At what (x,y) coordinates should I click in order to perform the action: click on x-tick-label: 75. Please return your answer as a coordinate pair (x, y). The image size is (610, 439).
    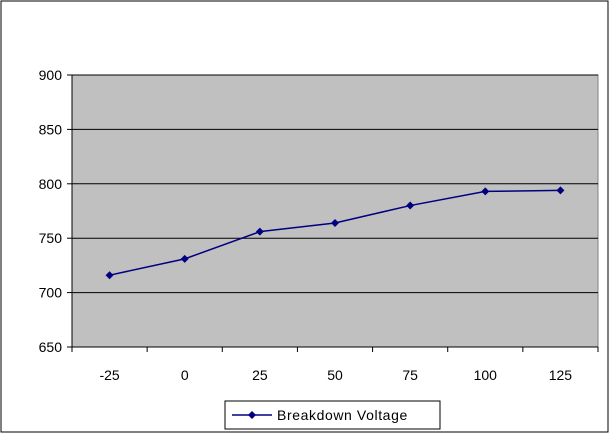
    Looking at the image, I should click on (410, 375).